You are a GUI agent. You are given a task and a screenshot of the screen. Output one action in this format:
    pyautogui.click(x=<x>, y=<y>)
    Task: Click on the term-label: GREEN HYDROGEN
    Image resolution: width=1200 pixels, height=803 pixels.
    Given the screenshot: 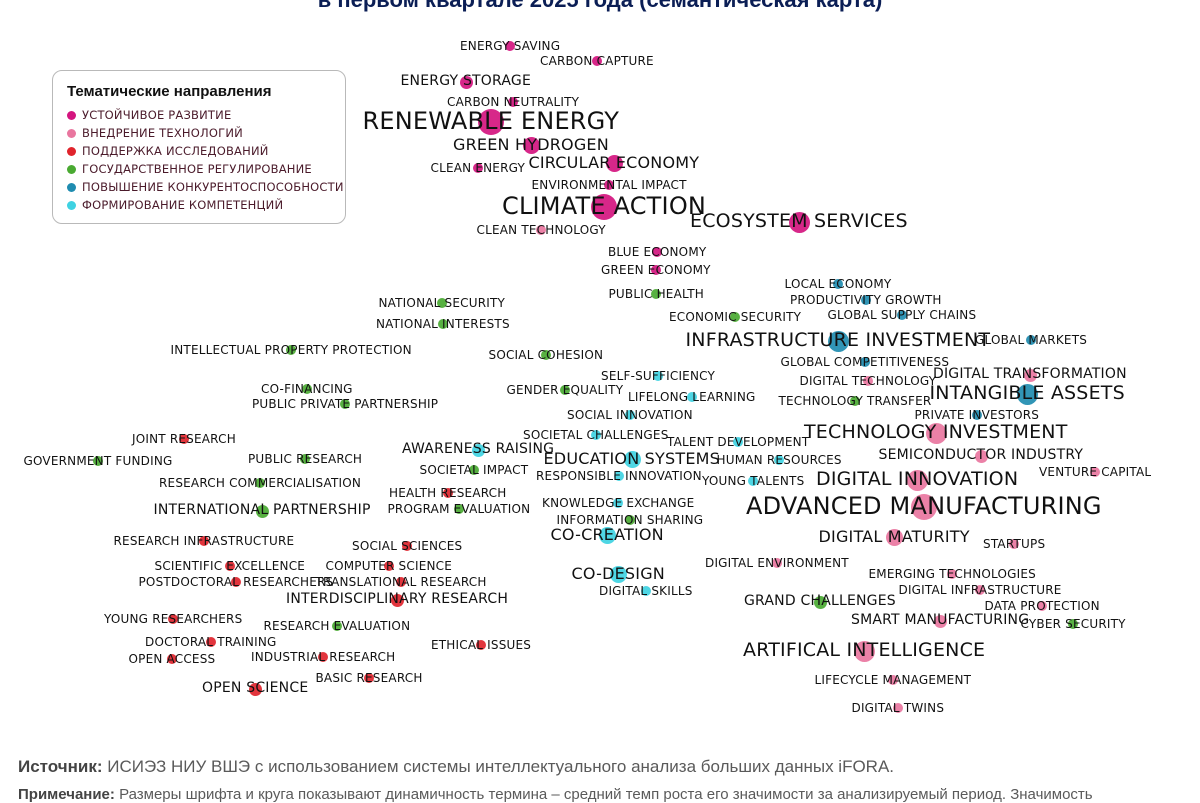 What is the action you would take?
    pyautogui.click(x=531, y=145)
    